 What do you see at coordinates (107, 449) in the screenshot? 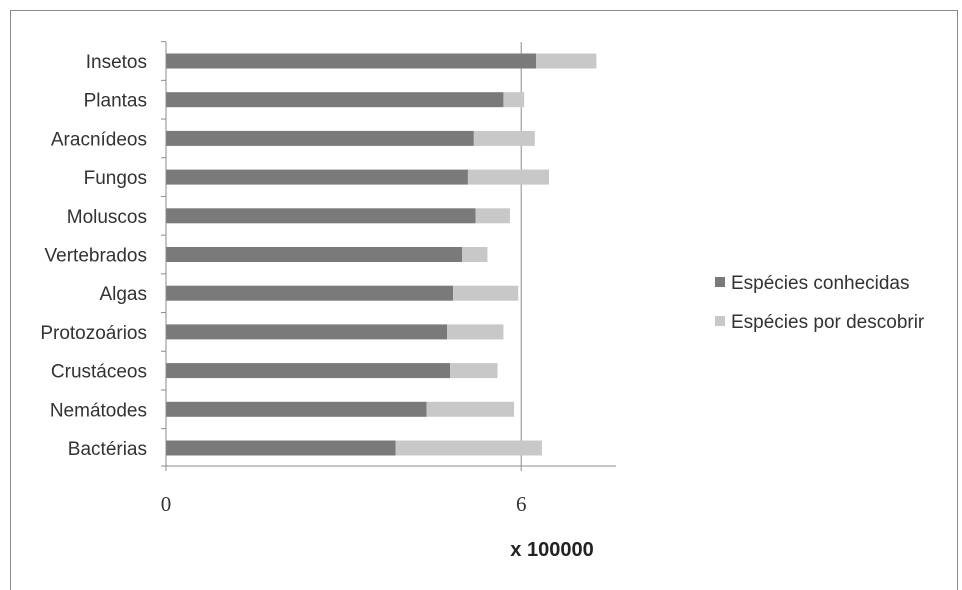
I see `category-label: Bactérias` at bounding box center [107, 449].